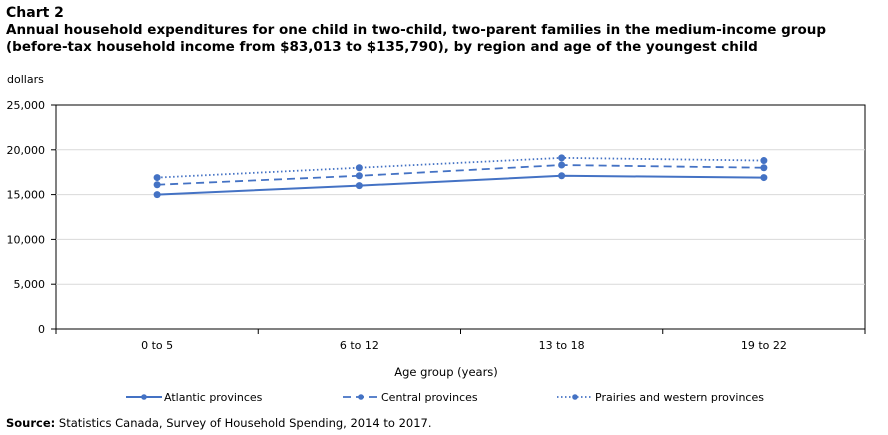 The width and height of the screenshot is (888, 435). I want to click on legend-marker-central-provinces, so click(361, 397).